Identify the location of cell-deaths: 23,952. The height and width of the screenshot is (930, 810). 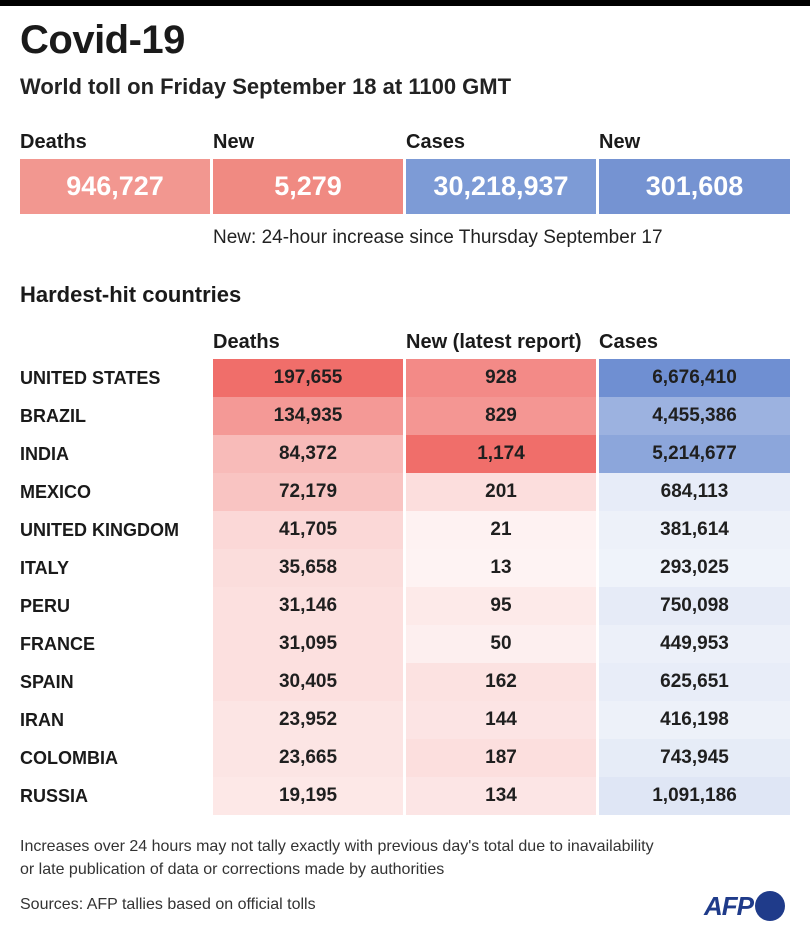
(308, 720).